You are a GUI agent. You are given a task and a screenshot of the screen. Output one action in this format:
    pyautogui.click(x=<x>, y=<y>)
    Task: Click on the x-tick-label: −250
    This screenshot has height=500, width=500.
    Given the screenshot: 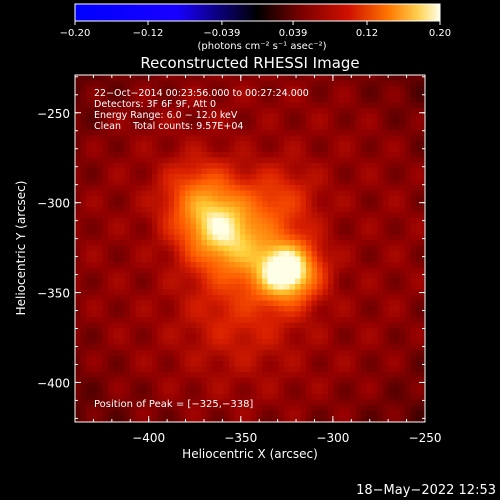 What is the action you would take?
    pyautogui.click(x=425, y=438)
    